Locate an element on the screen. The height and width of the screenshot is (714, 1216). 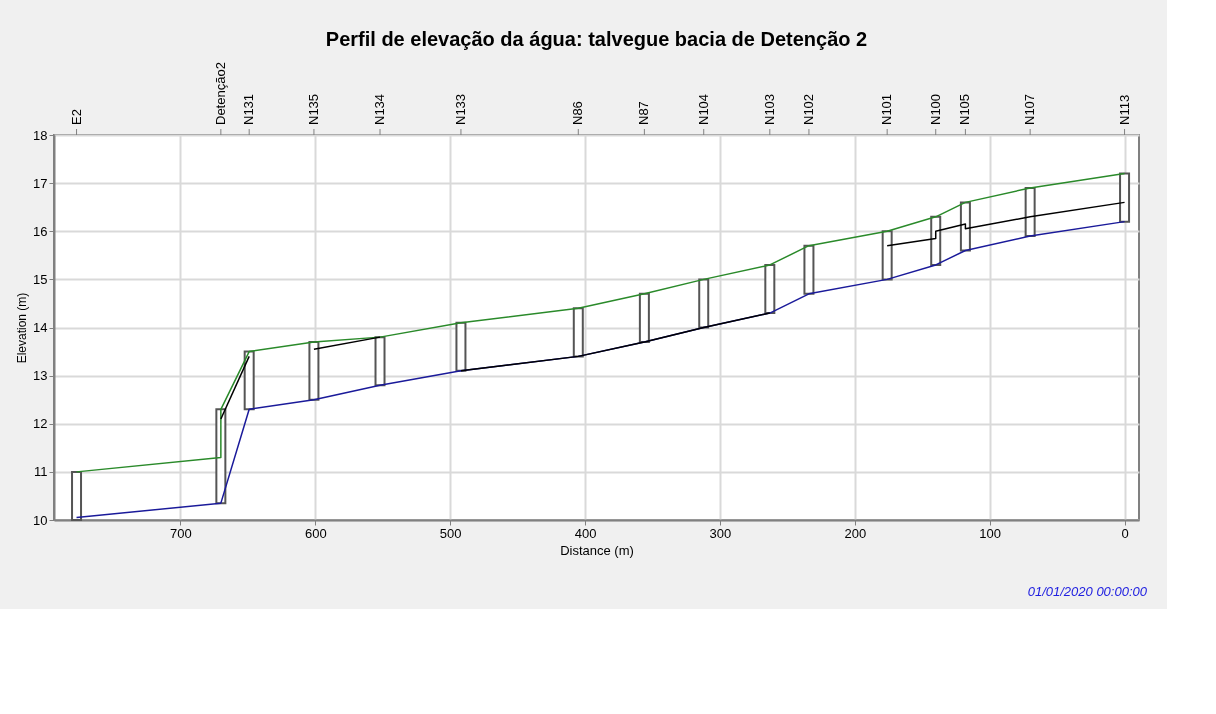
annotation: N133 is located at coordinates (460, 109).